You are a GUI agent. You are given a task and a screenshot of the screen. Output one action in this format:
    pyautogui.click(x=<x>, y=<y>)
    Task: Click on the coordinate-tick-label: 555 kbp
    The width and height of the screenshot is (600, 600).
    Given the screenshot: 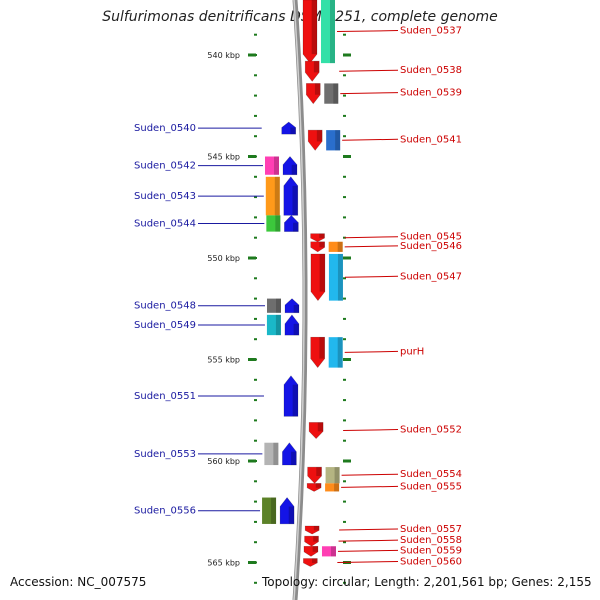 What is the action you would take?
    pyautogui.click(x=223, y=360)
    